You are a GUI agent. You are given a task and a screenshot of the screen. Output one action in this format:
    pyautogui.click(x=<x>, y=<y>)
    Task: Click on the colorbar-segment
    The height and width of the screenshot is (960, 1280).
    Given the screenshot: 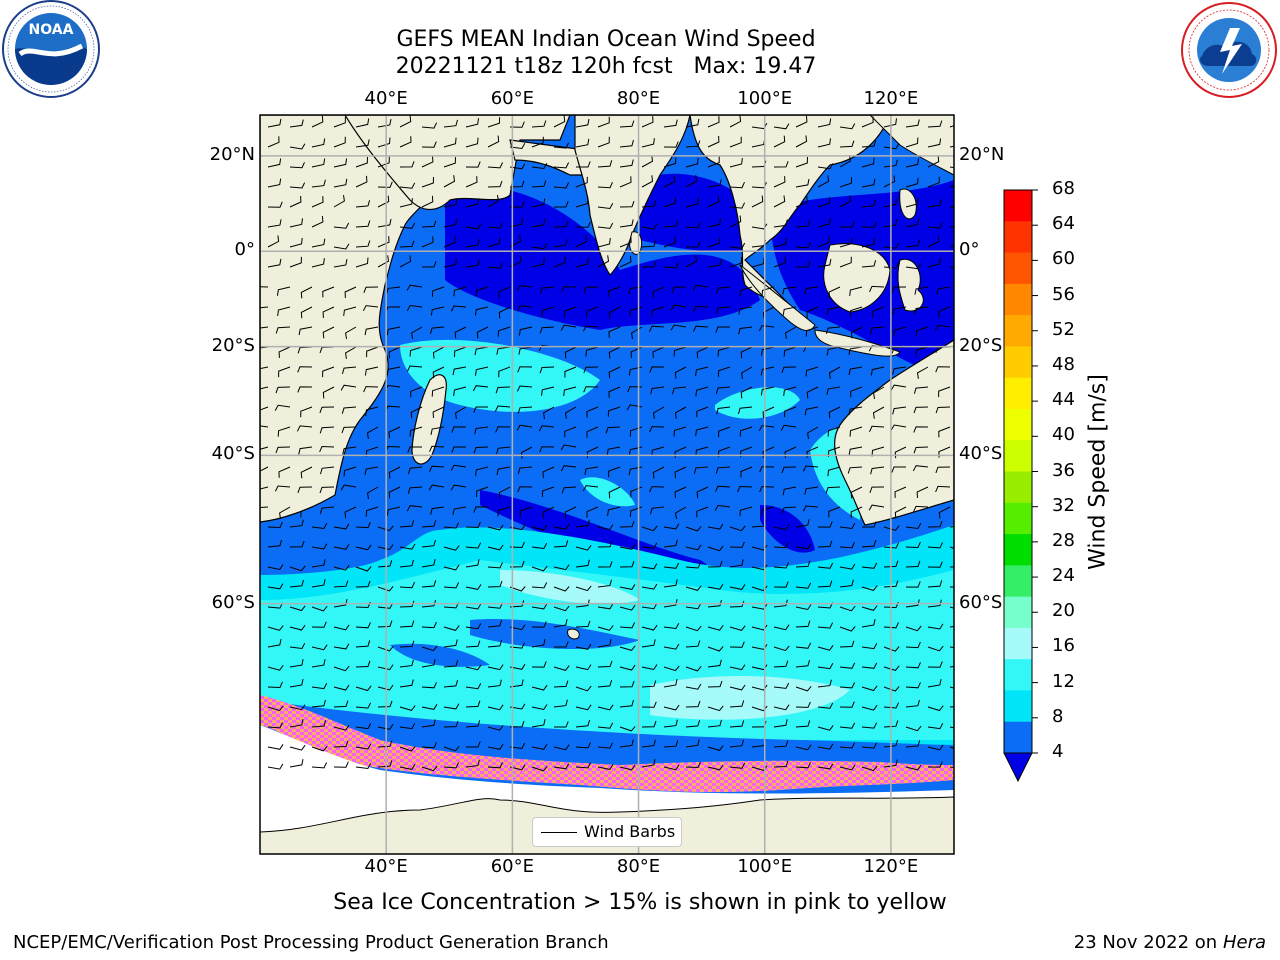 What is the action you would take?
    pyautogui.click(x=1018, y=487)
    